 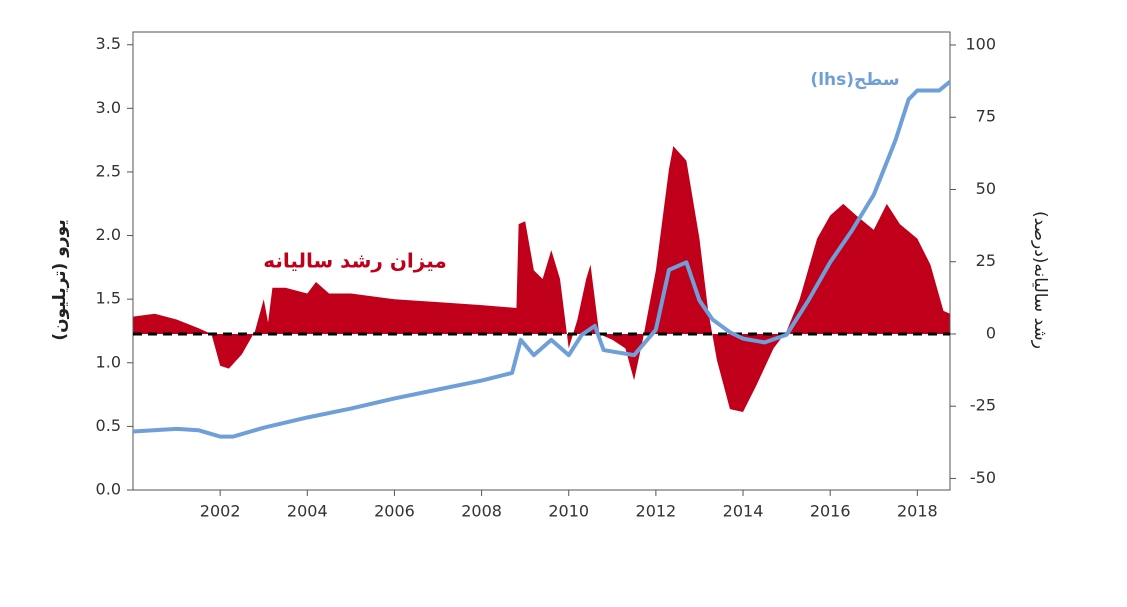 What do you see at coordinates (743, 511) in the screenshot?
I see `x-tick-label: 2014` at bounding box center [743, 511].